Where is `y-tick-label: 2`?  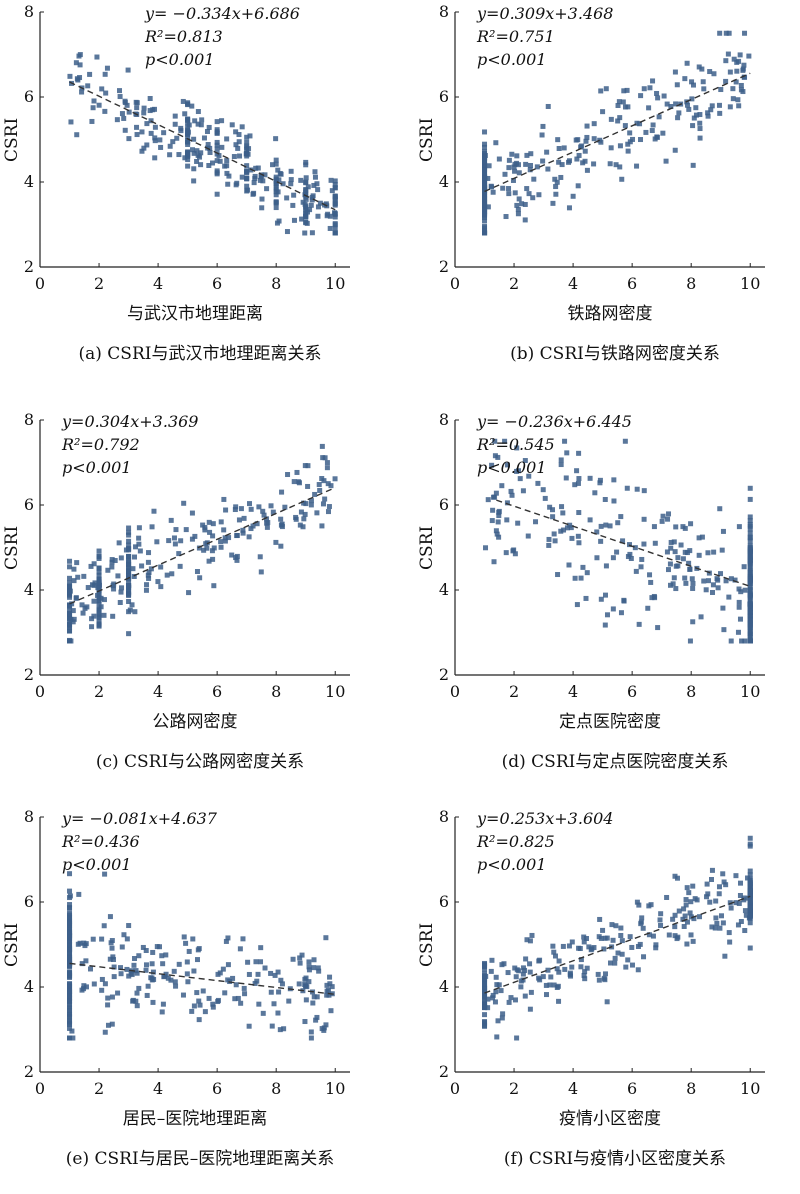
y-tick-label: 2 is located at coordinates (444, 266).